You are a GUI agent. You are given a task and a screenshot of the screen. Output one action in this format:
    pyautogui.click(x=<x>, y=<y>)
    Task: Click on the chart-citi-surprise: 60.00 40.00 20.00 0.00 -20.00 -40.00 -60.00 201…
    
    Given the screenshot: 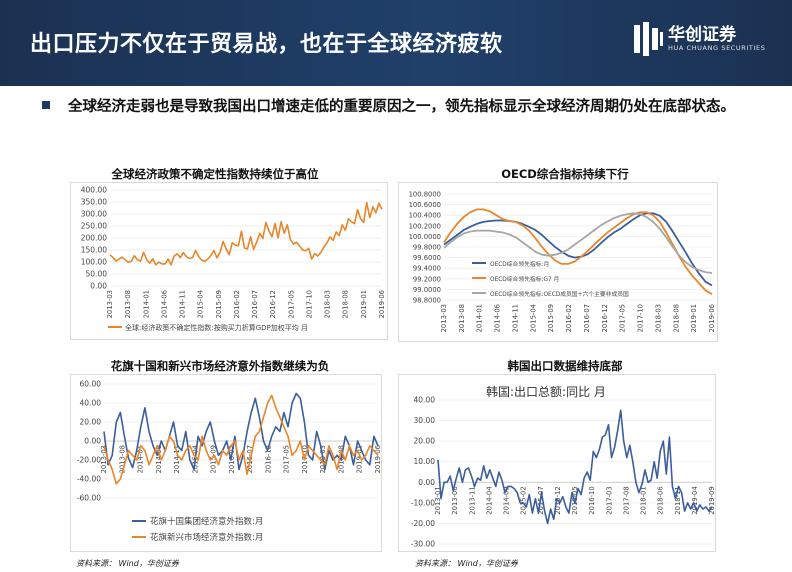 What is the action you would take?
    pyautogui.click(x=226, y=463)
    